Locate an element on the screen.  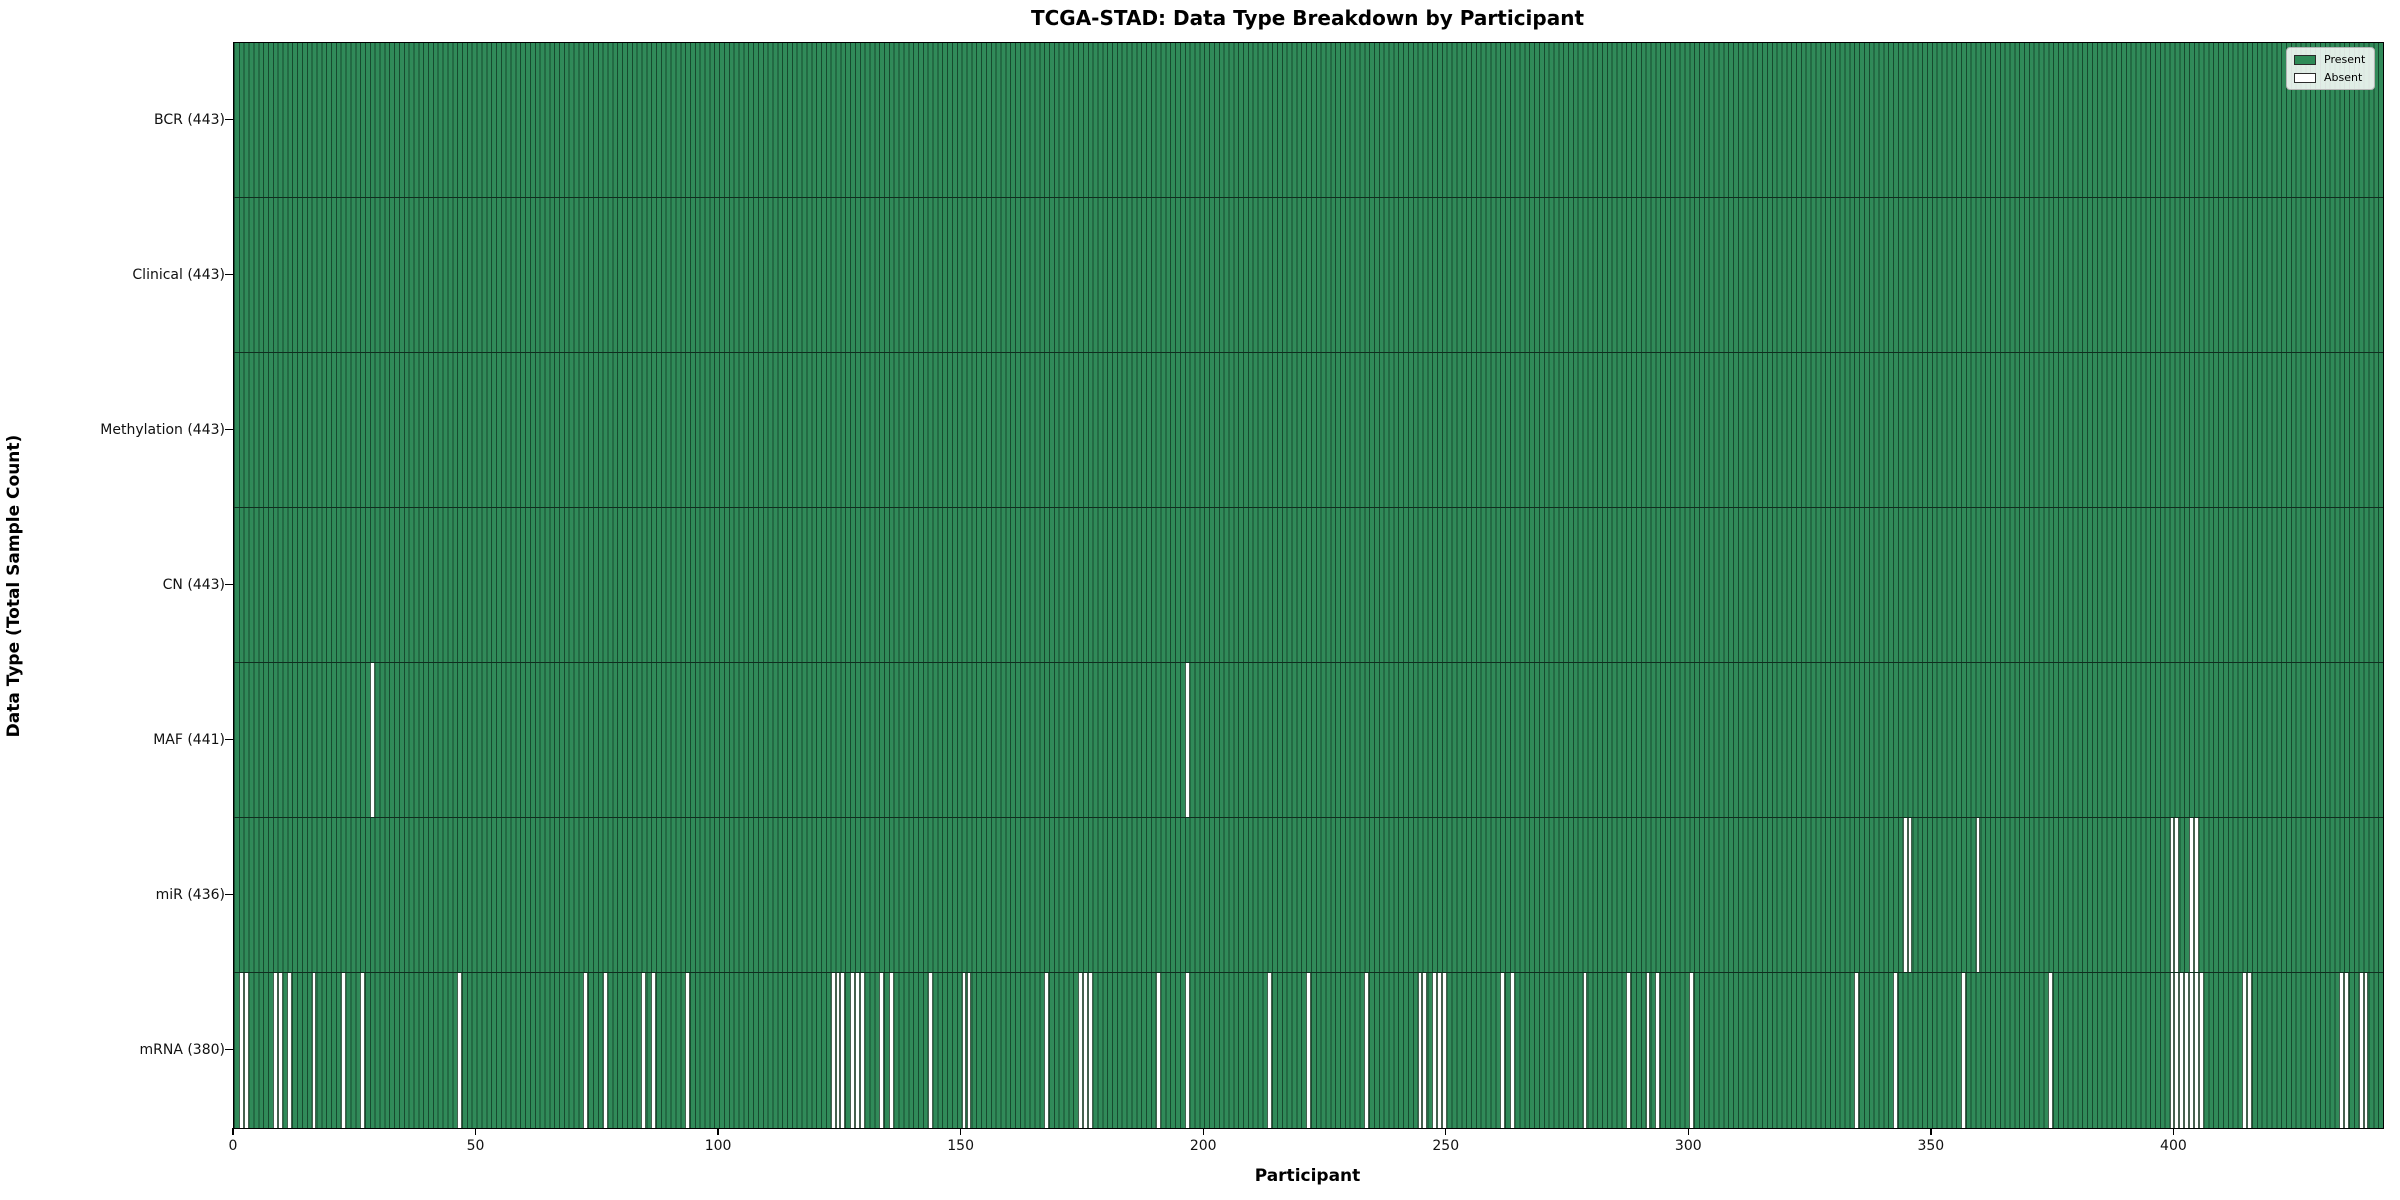
legend-entry-present: Present is located at coordinates (2329, 59).